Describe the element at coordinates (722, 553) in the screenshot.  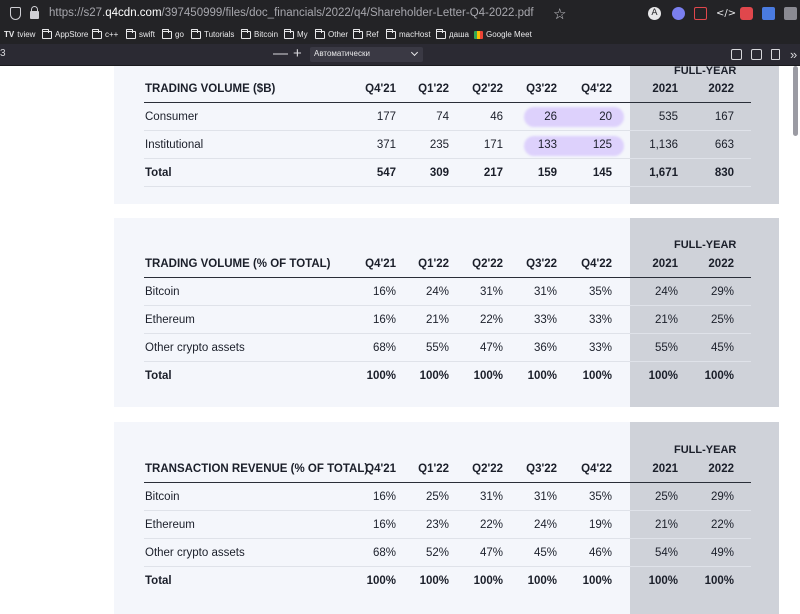
I see `table-cell: 49%` at that location.